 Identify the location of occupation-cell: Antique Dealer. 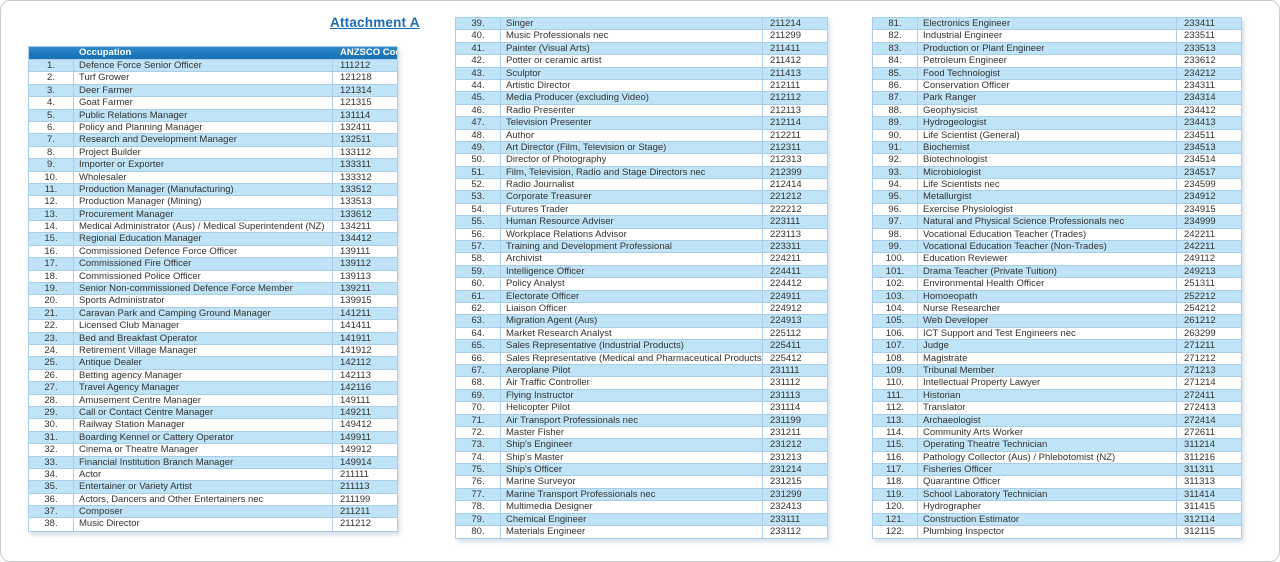
(203, 363).